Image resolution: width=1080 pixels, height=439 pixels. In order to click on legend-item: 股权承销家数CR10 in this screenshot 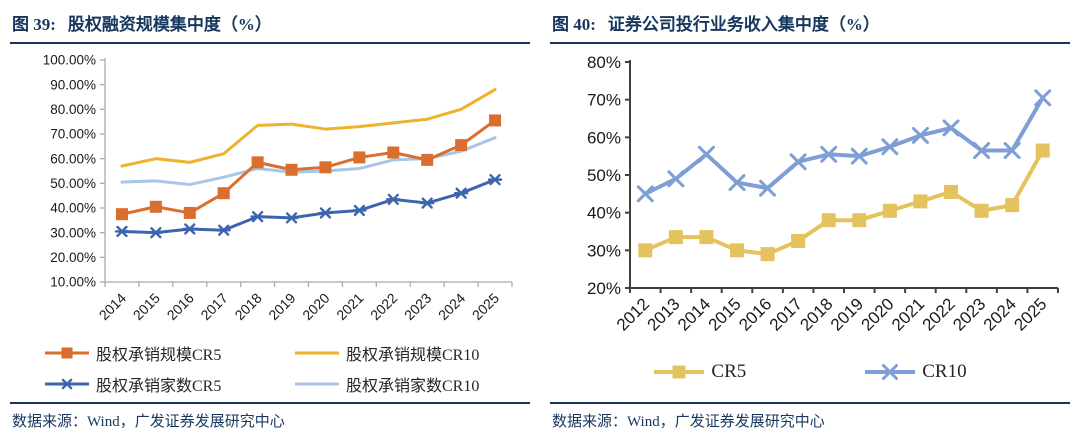, I will do `click(419, 384)`.